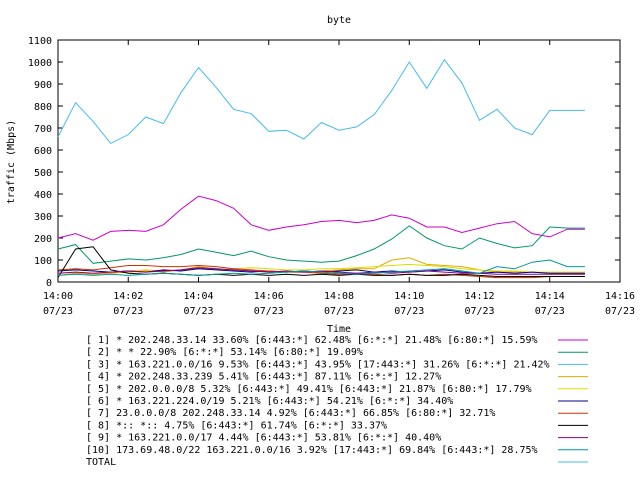 The width and height of the screenshot is (640, 480). Describe the element at coordinates (43, 129) in the screenshot. I see `y-tick-label: 700` at that location.